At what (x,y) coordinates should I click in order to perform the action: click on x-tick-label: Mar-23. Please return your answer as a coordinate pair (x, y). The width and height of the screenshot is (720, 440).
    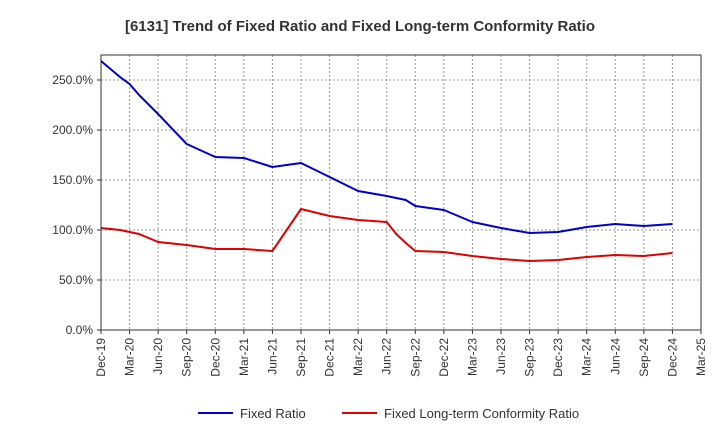
    Looking at the image, I should click on (472, 357).